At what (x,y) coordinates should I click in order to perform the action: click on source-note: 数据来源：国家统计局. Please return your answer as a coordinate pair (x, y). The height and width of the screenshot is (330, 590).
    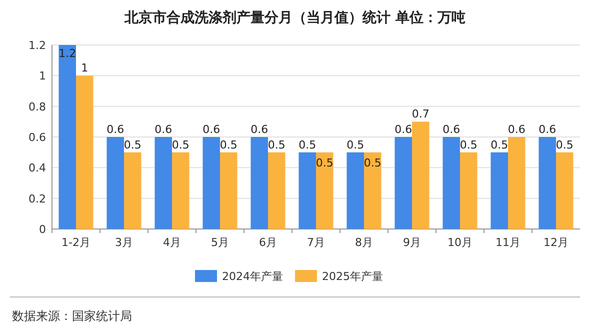
    Looking at the image, I should click on (72, 316).